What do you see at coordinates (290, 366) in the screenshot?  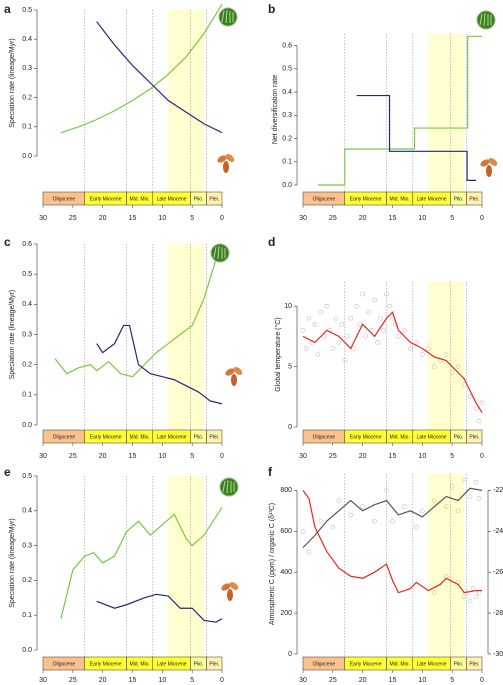 I see `y-tick-label: 5` at bounding box center [290, 366].